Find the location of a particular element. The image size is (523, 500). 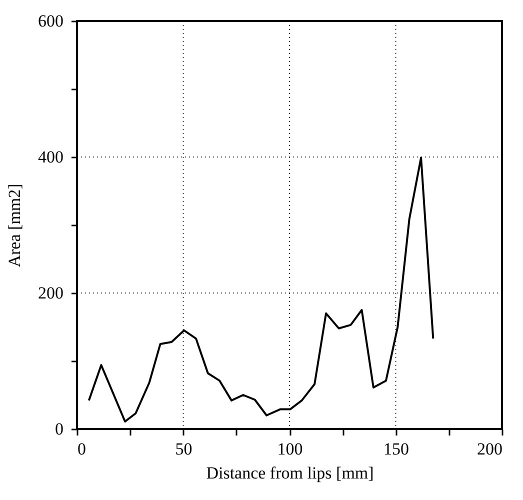

y-tick-label: 600 is located at coordinates (51, 21).